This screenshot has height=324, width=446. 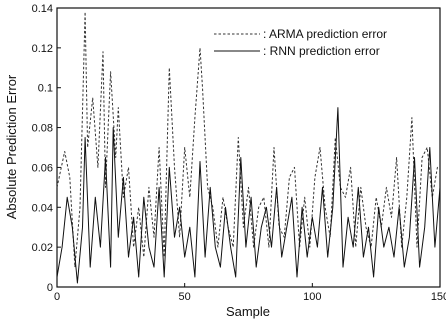 I want to click on y-tick-label: 0, so click(x=50, y=288).